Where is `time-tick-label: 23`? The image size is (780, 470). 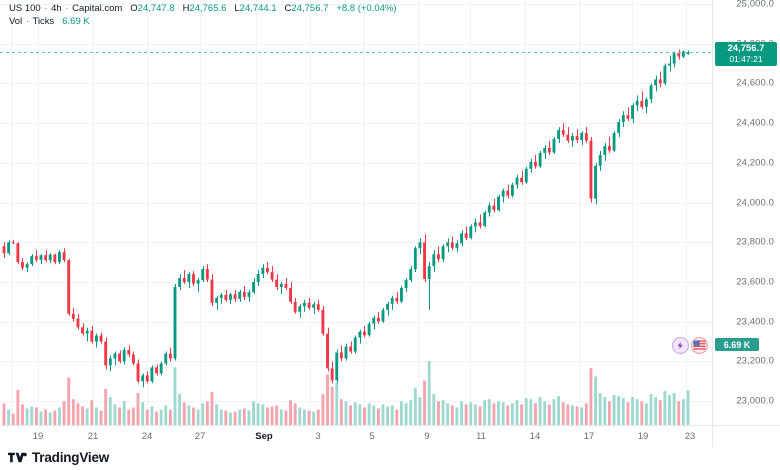
time-tick-label: 23 is located at coordinates (690, 436).